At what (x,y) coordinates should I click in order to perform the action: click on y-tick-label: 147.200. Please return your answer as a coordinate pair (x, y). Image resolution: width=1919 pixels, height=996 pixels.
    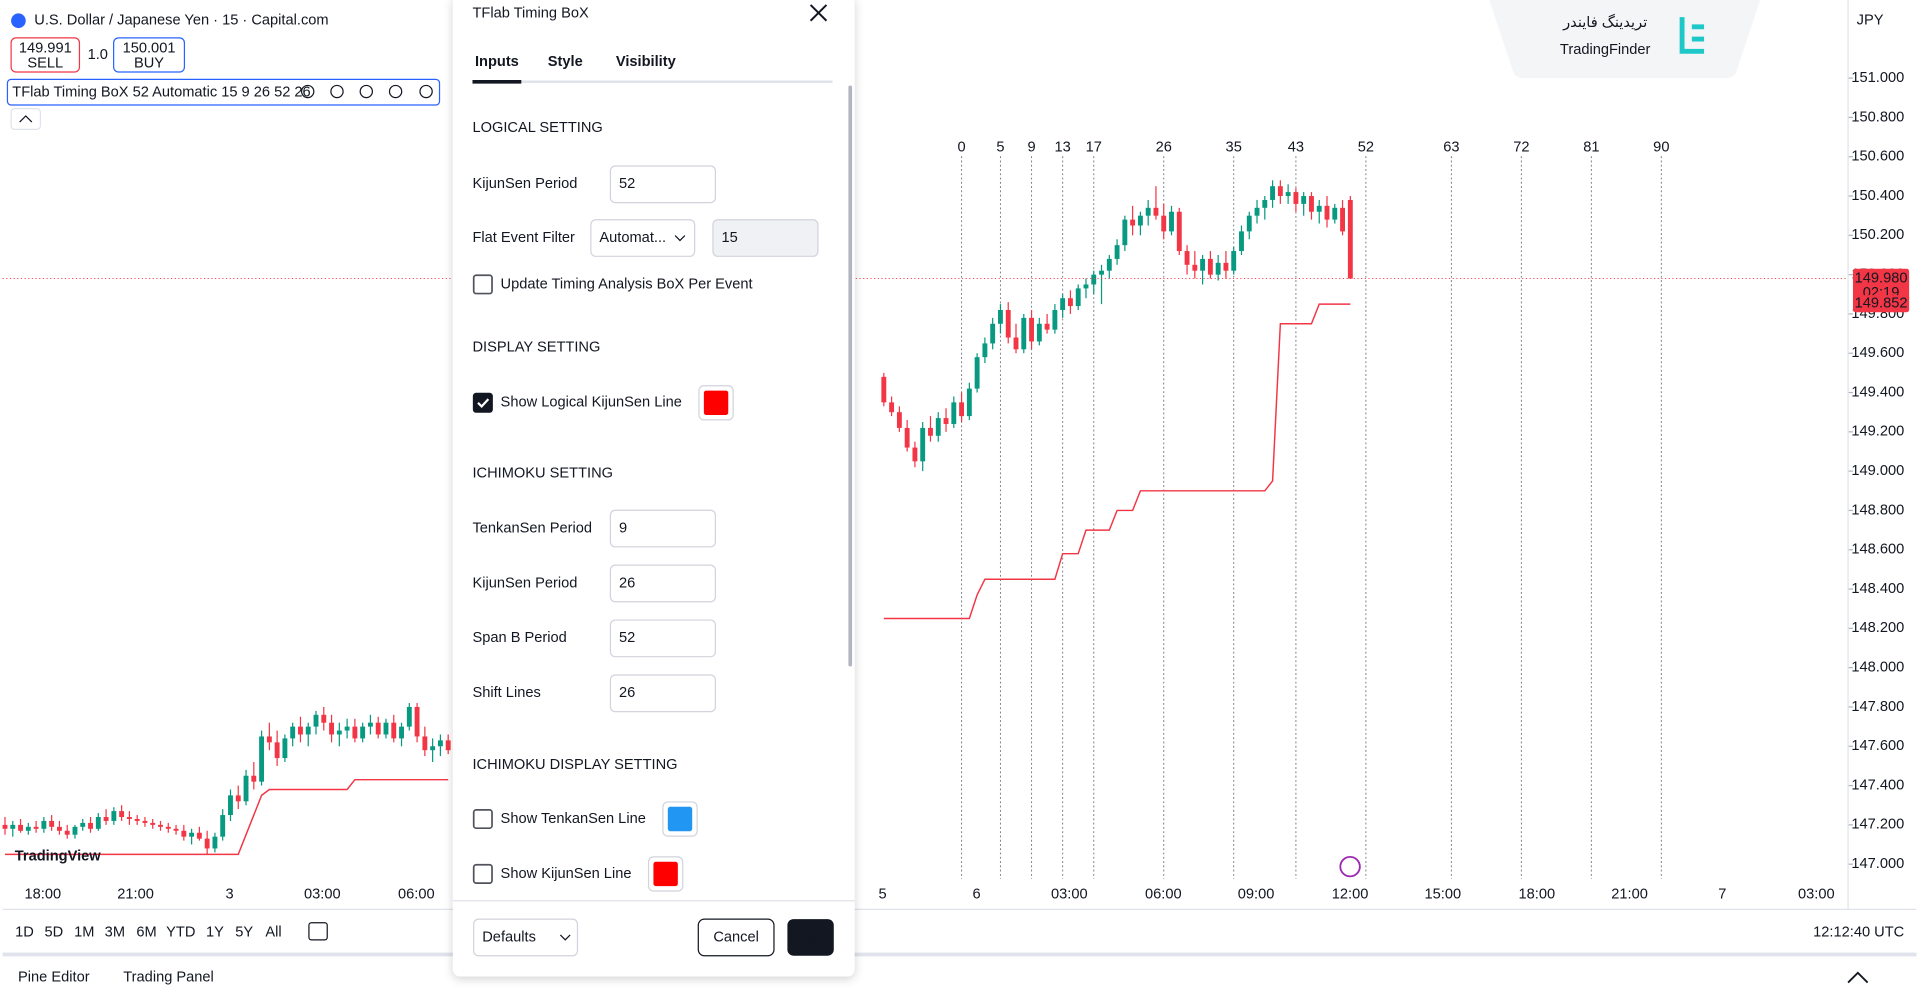
    Looking at the image, I should click on (1877, 825).